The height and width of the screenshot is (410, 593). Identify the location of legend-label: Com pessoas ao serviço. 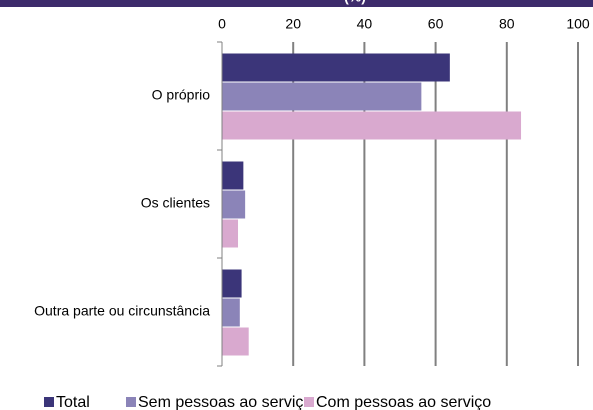
(403, 402).